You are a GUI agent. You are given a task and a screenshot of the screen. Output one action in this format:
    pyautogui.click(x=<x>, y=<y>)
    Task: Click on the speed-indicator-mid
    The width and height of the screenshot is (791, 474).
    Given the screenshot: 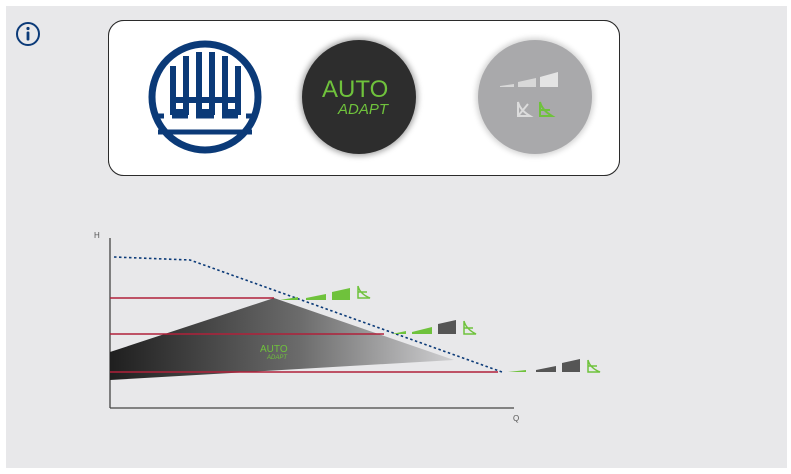 What is the action you would take?
    pyautogui.click(x=434, y=327)
    